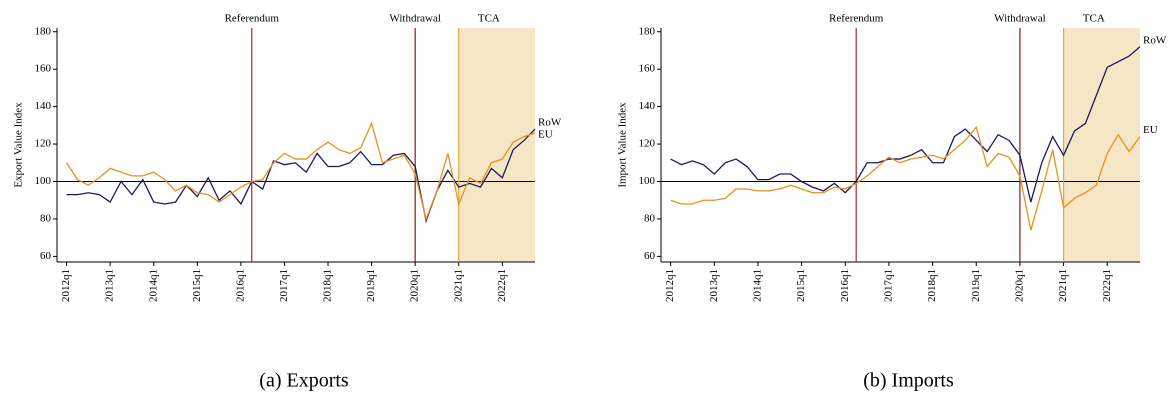 The image size is (1168, 400). What do you see at coordinates (908, 381) in the screenshot?
I see `caption: (b) Imports` at bounding box center [908, 381].